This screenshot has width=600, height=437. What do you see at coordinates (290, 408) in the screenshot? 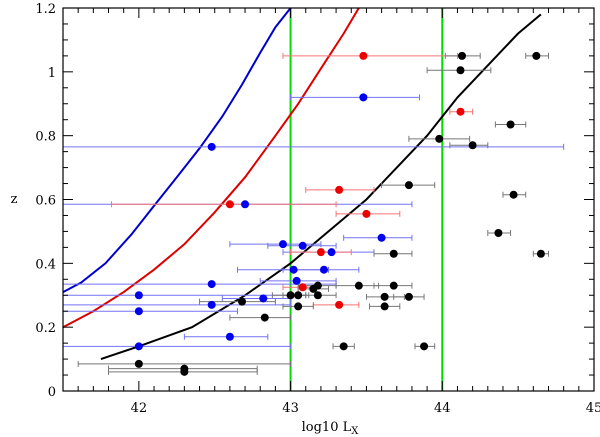
I see `x-tick-label: 43` at bounding box center [290, 408].